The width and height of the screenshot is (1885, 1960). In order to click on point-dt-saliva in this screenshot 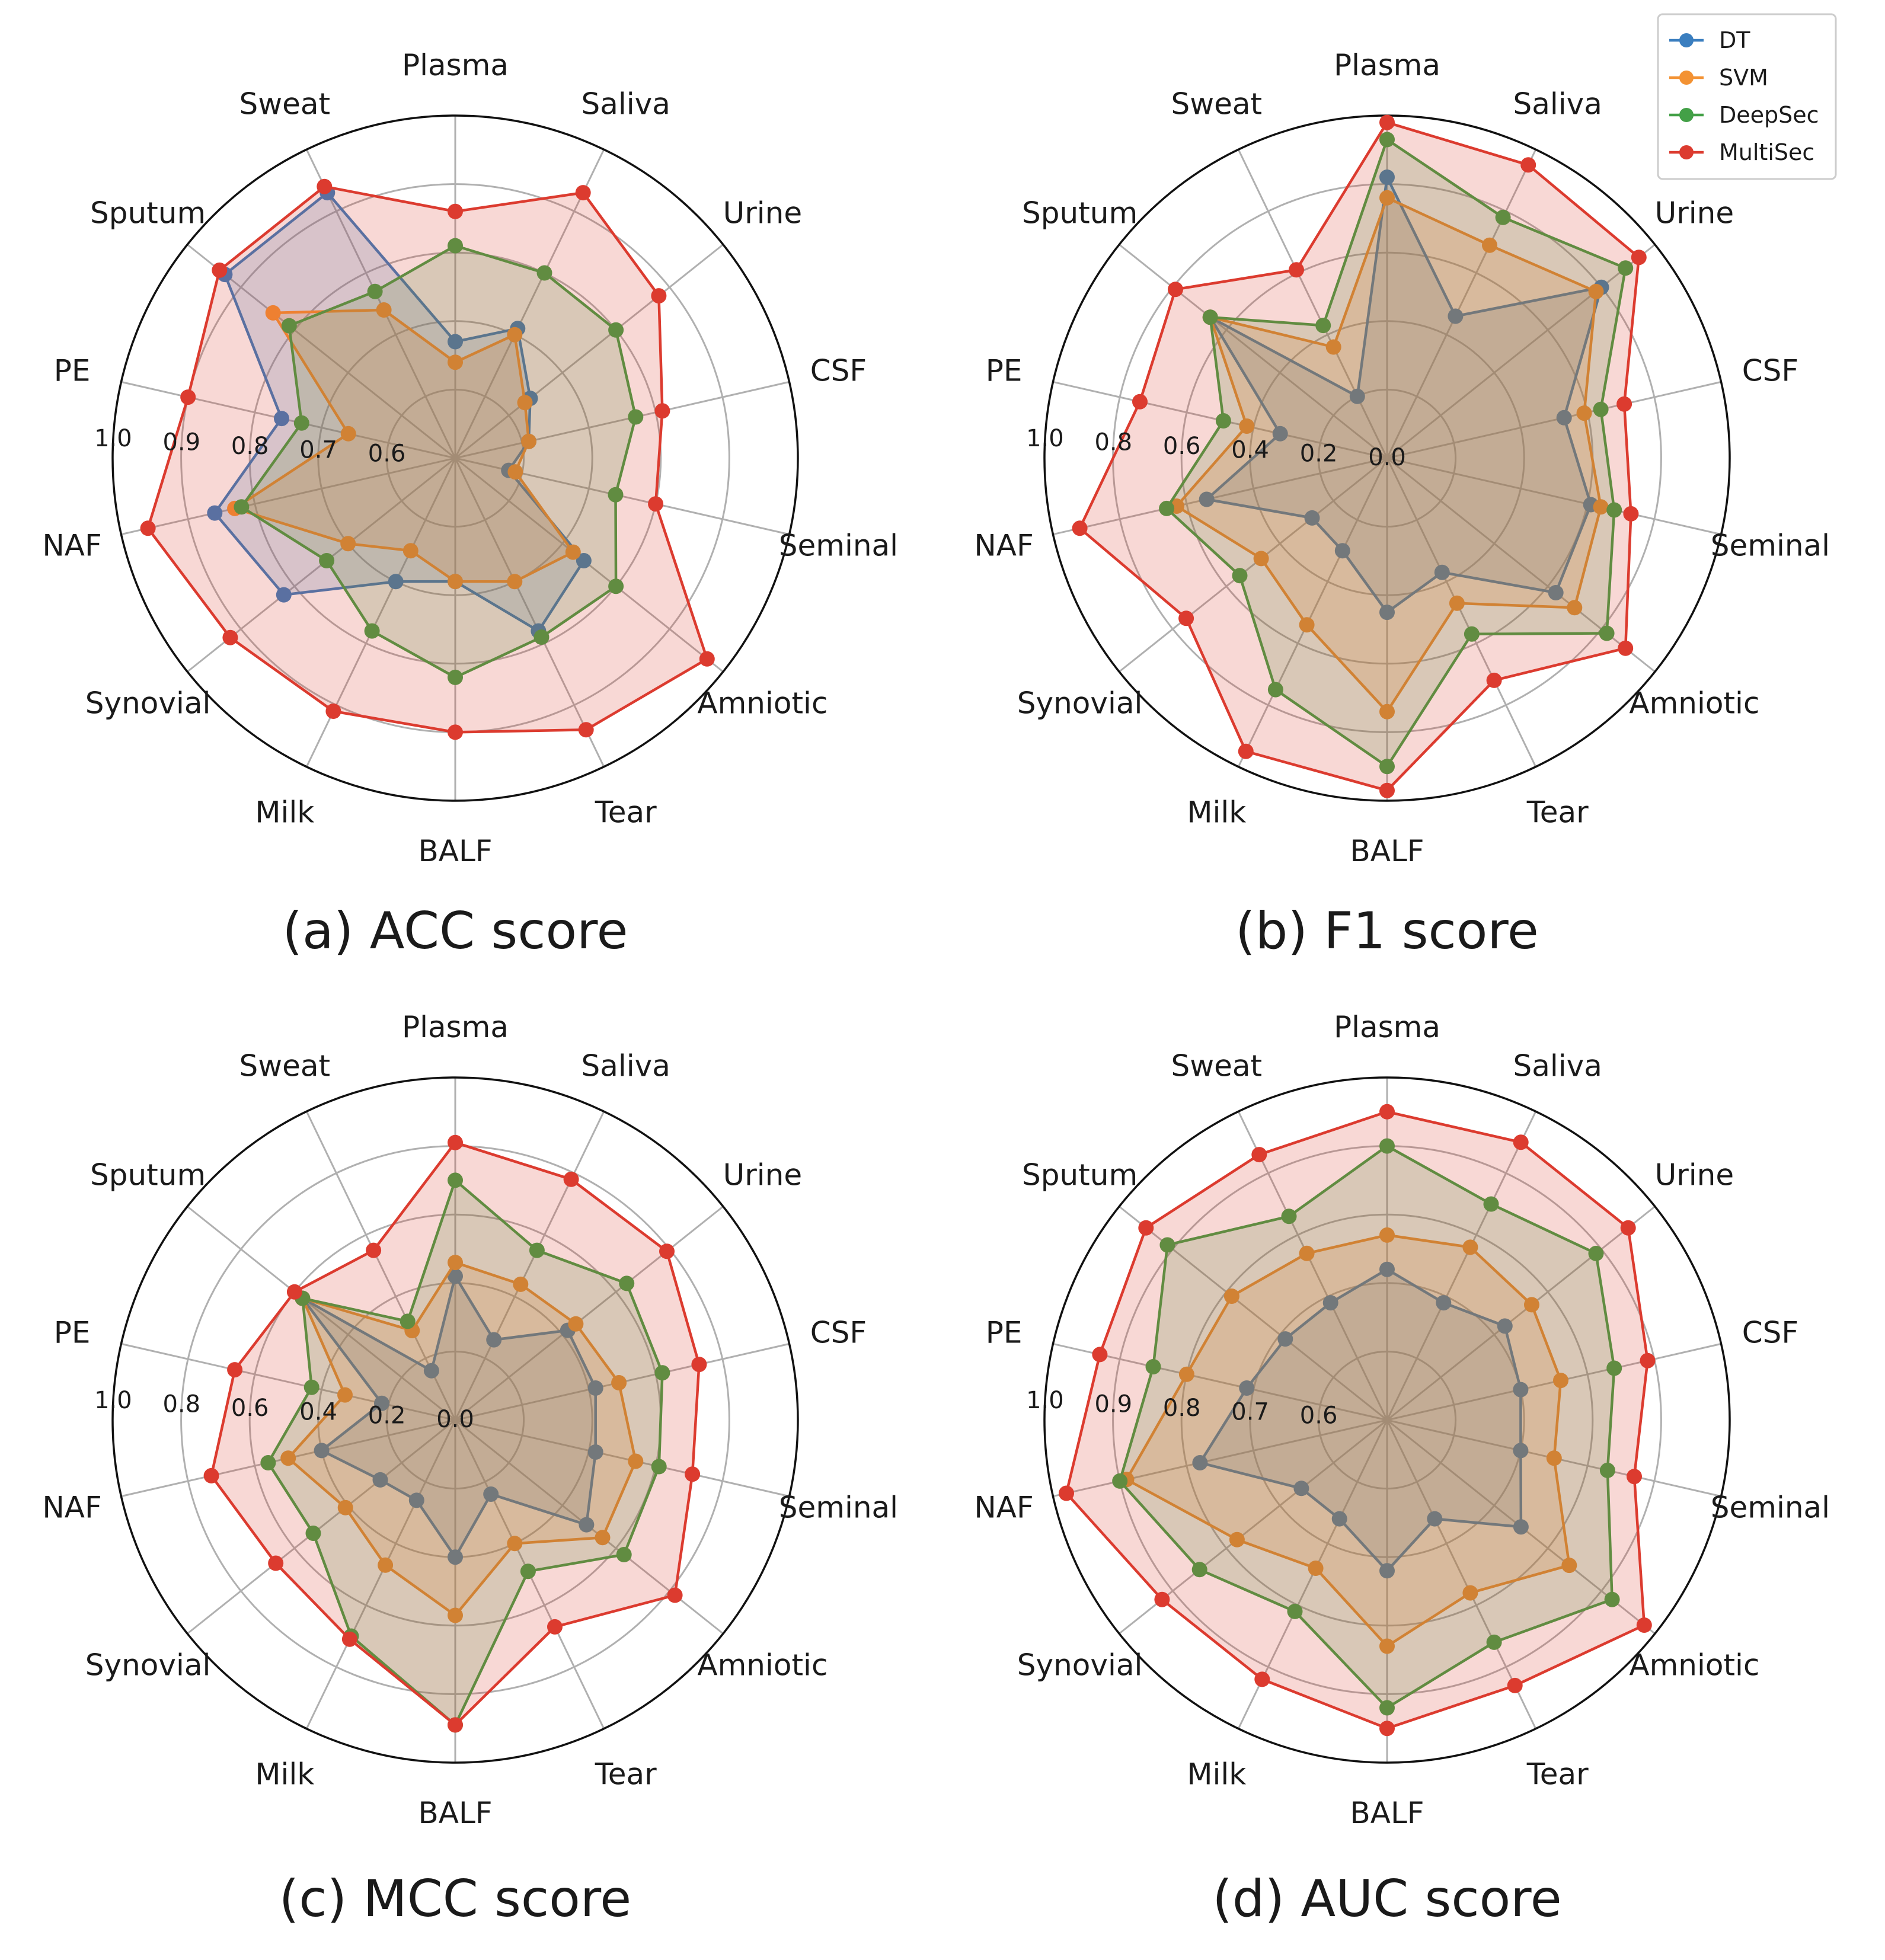, I will do `click(1456, 316)`.